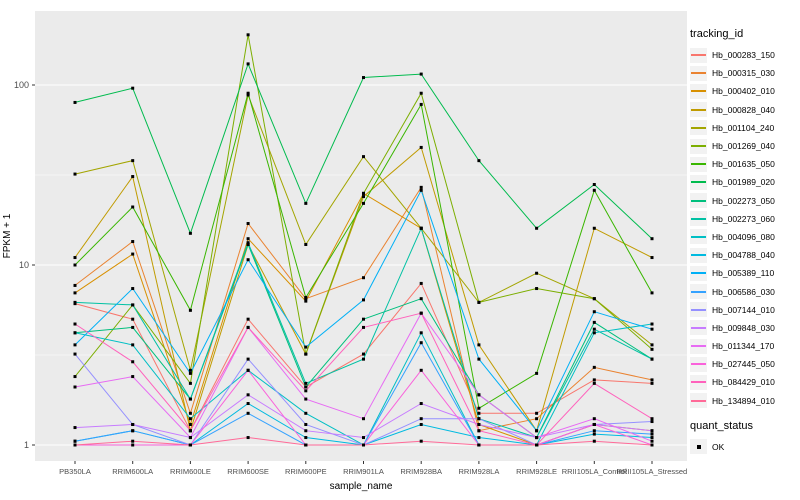 This screenshot has height=500, width=800. What do you see at coordinates (698, 447) in the screenshot?
I see `quant-status-key-icon` at bounding box center [698, 447].